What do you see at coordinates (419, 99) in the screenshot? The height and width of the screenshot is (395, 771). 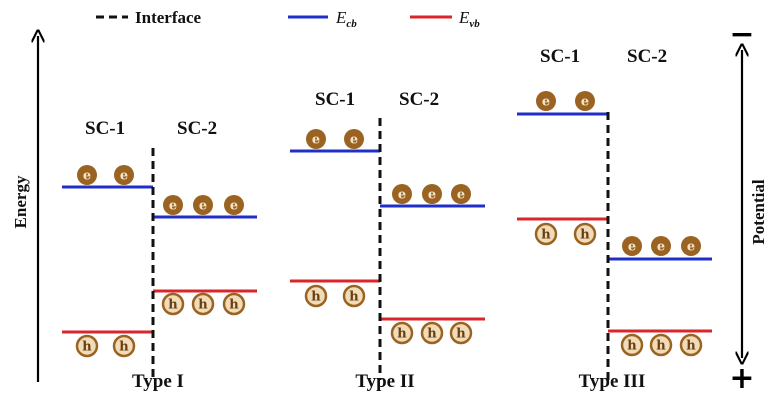 I see `panel-type-2-sc2-label: SC-2` at bounding box center [419, 99].